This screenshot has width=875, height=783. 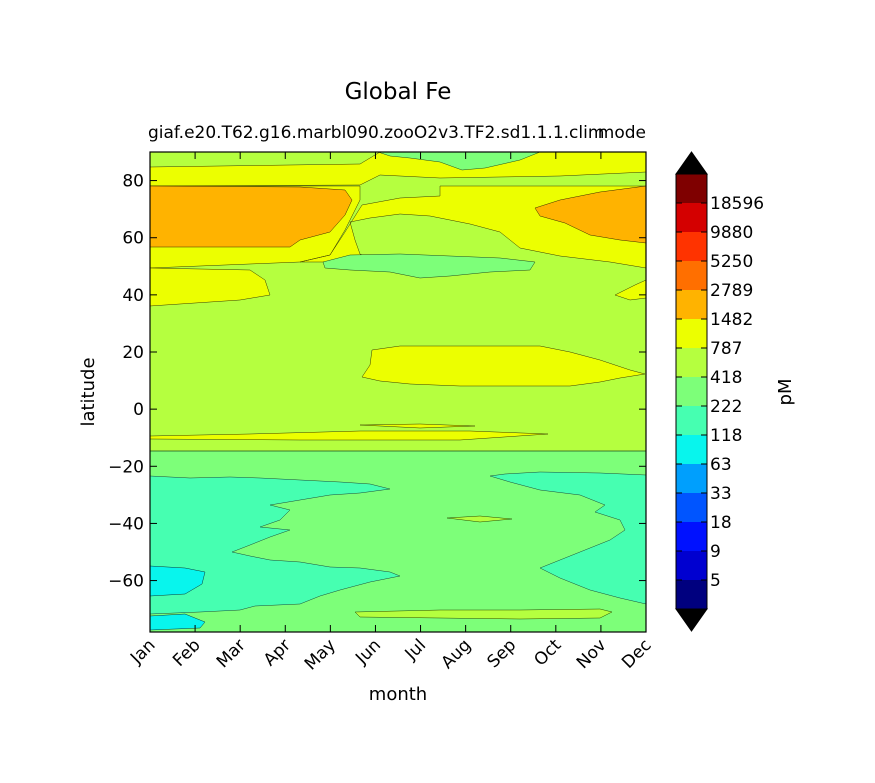 I want to click on colorbar-level-label: 5250, so click(x=731, y=262).